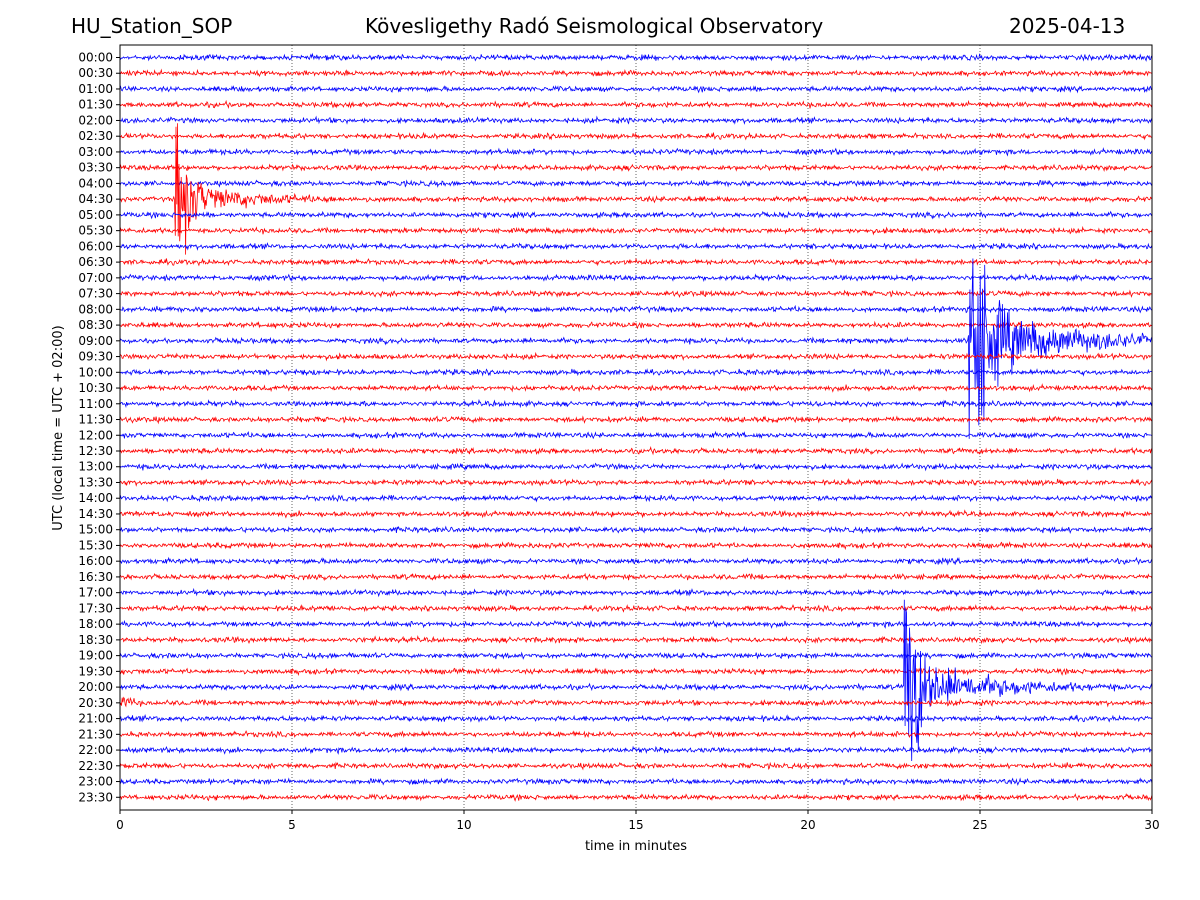 The image size is (1200, 900). Describe the element at coordinates (95, 624) in the screenshot. I see `ytick-label: 18:00` at that location.